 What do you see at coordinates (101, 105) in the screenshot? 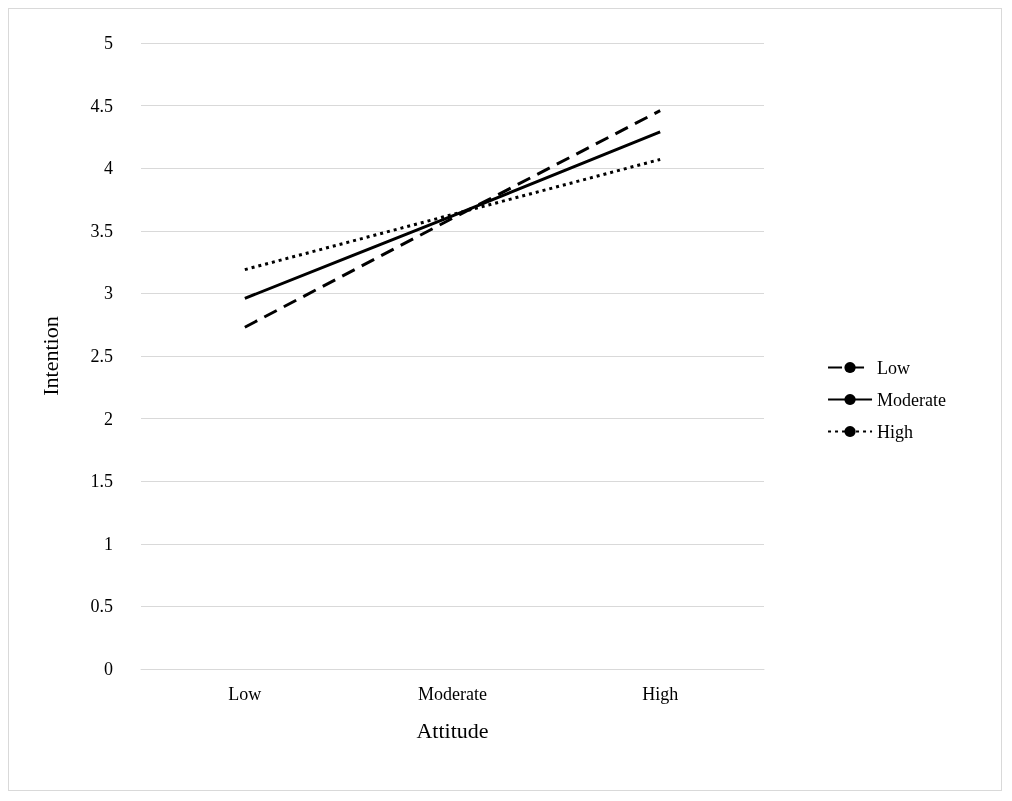
I see `y-tick-label: 4.5` at bounding box center [101, 105].